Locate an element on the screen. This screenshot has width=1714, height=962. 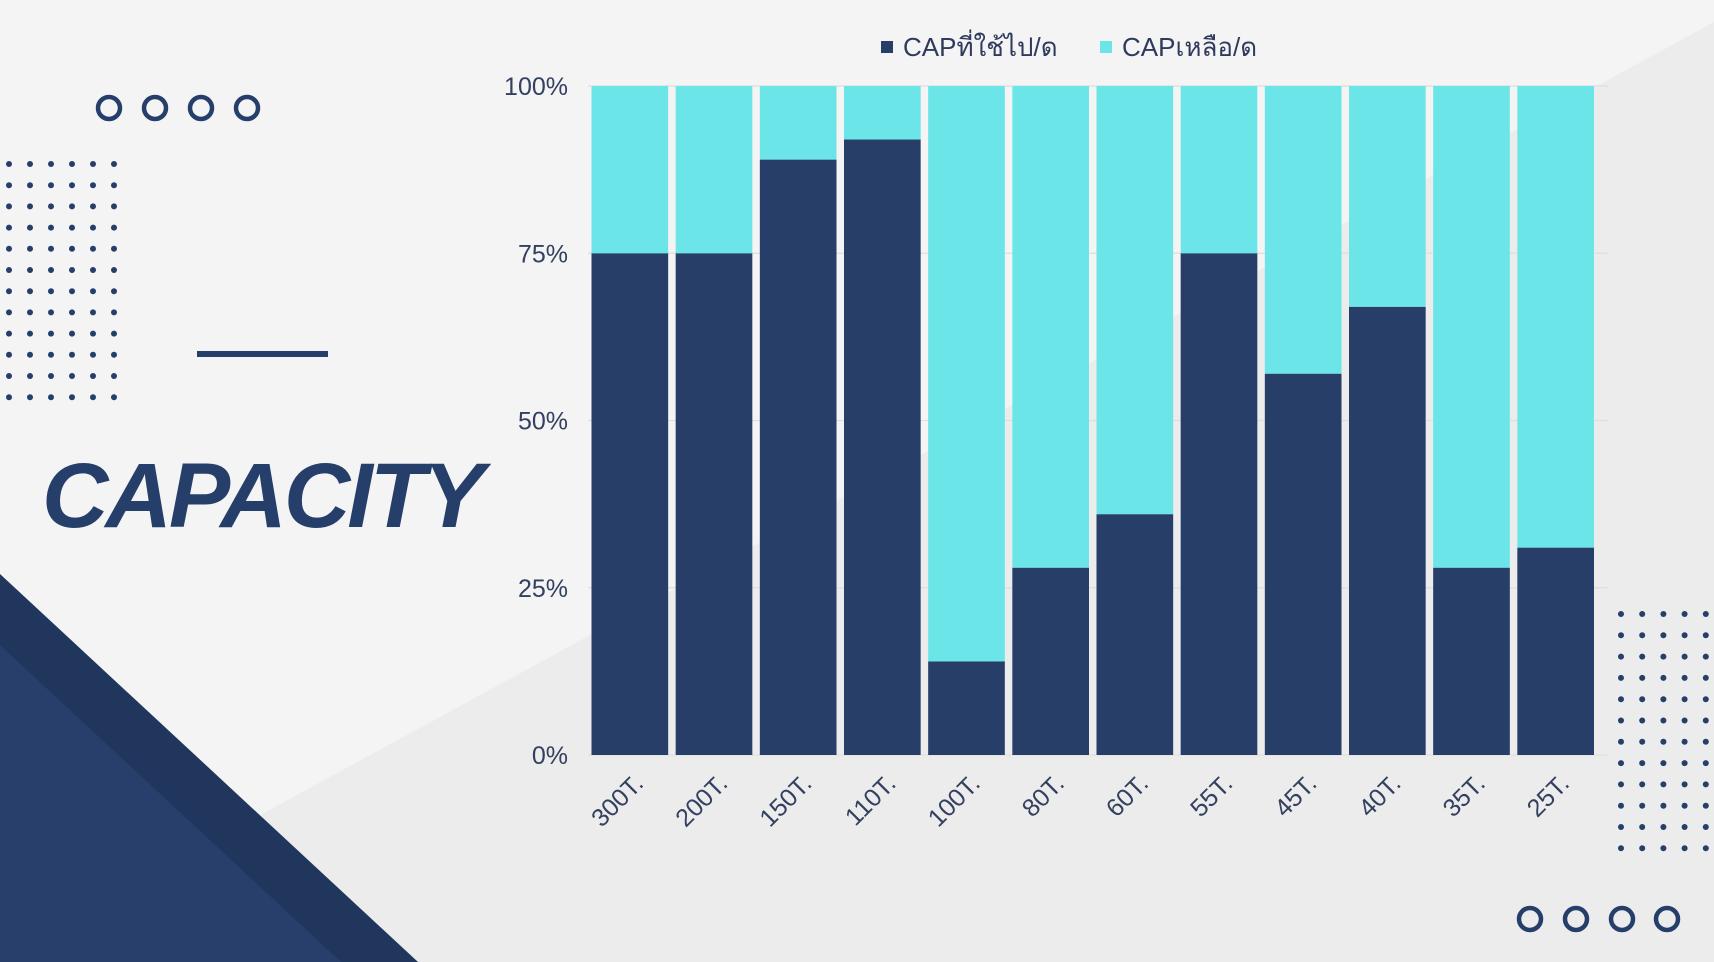
y-tick-label: 25% is located at coordinates (543, 589).